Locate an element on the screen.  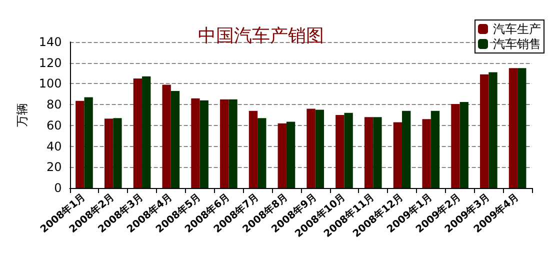
y-tick-label: 0 is located at coordinates (58, 188).